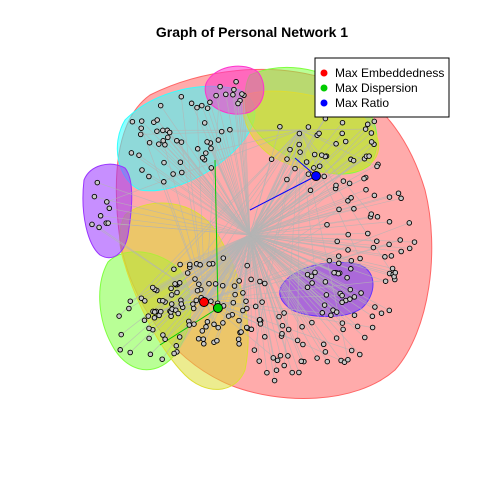 The height and width of the screenshot is (480, 480). I want to click on legend-marker-ratio, so click(324, 103).